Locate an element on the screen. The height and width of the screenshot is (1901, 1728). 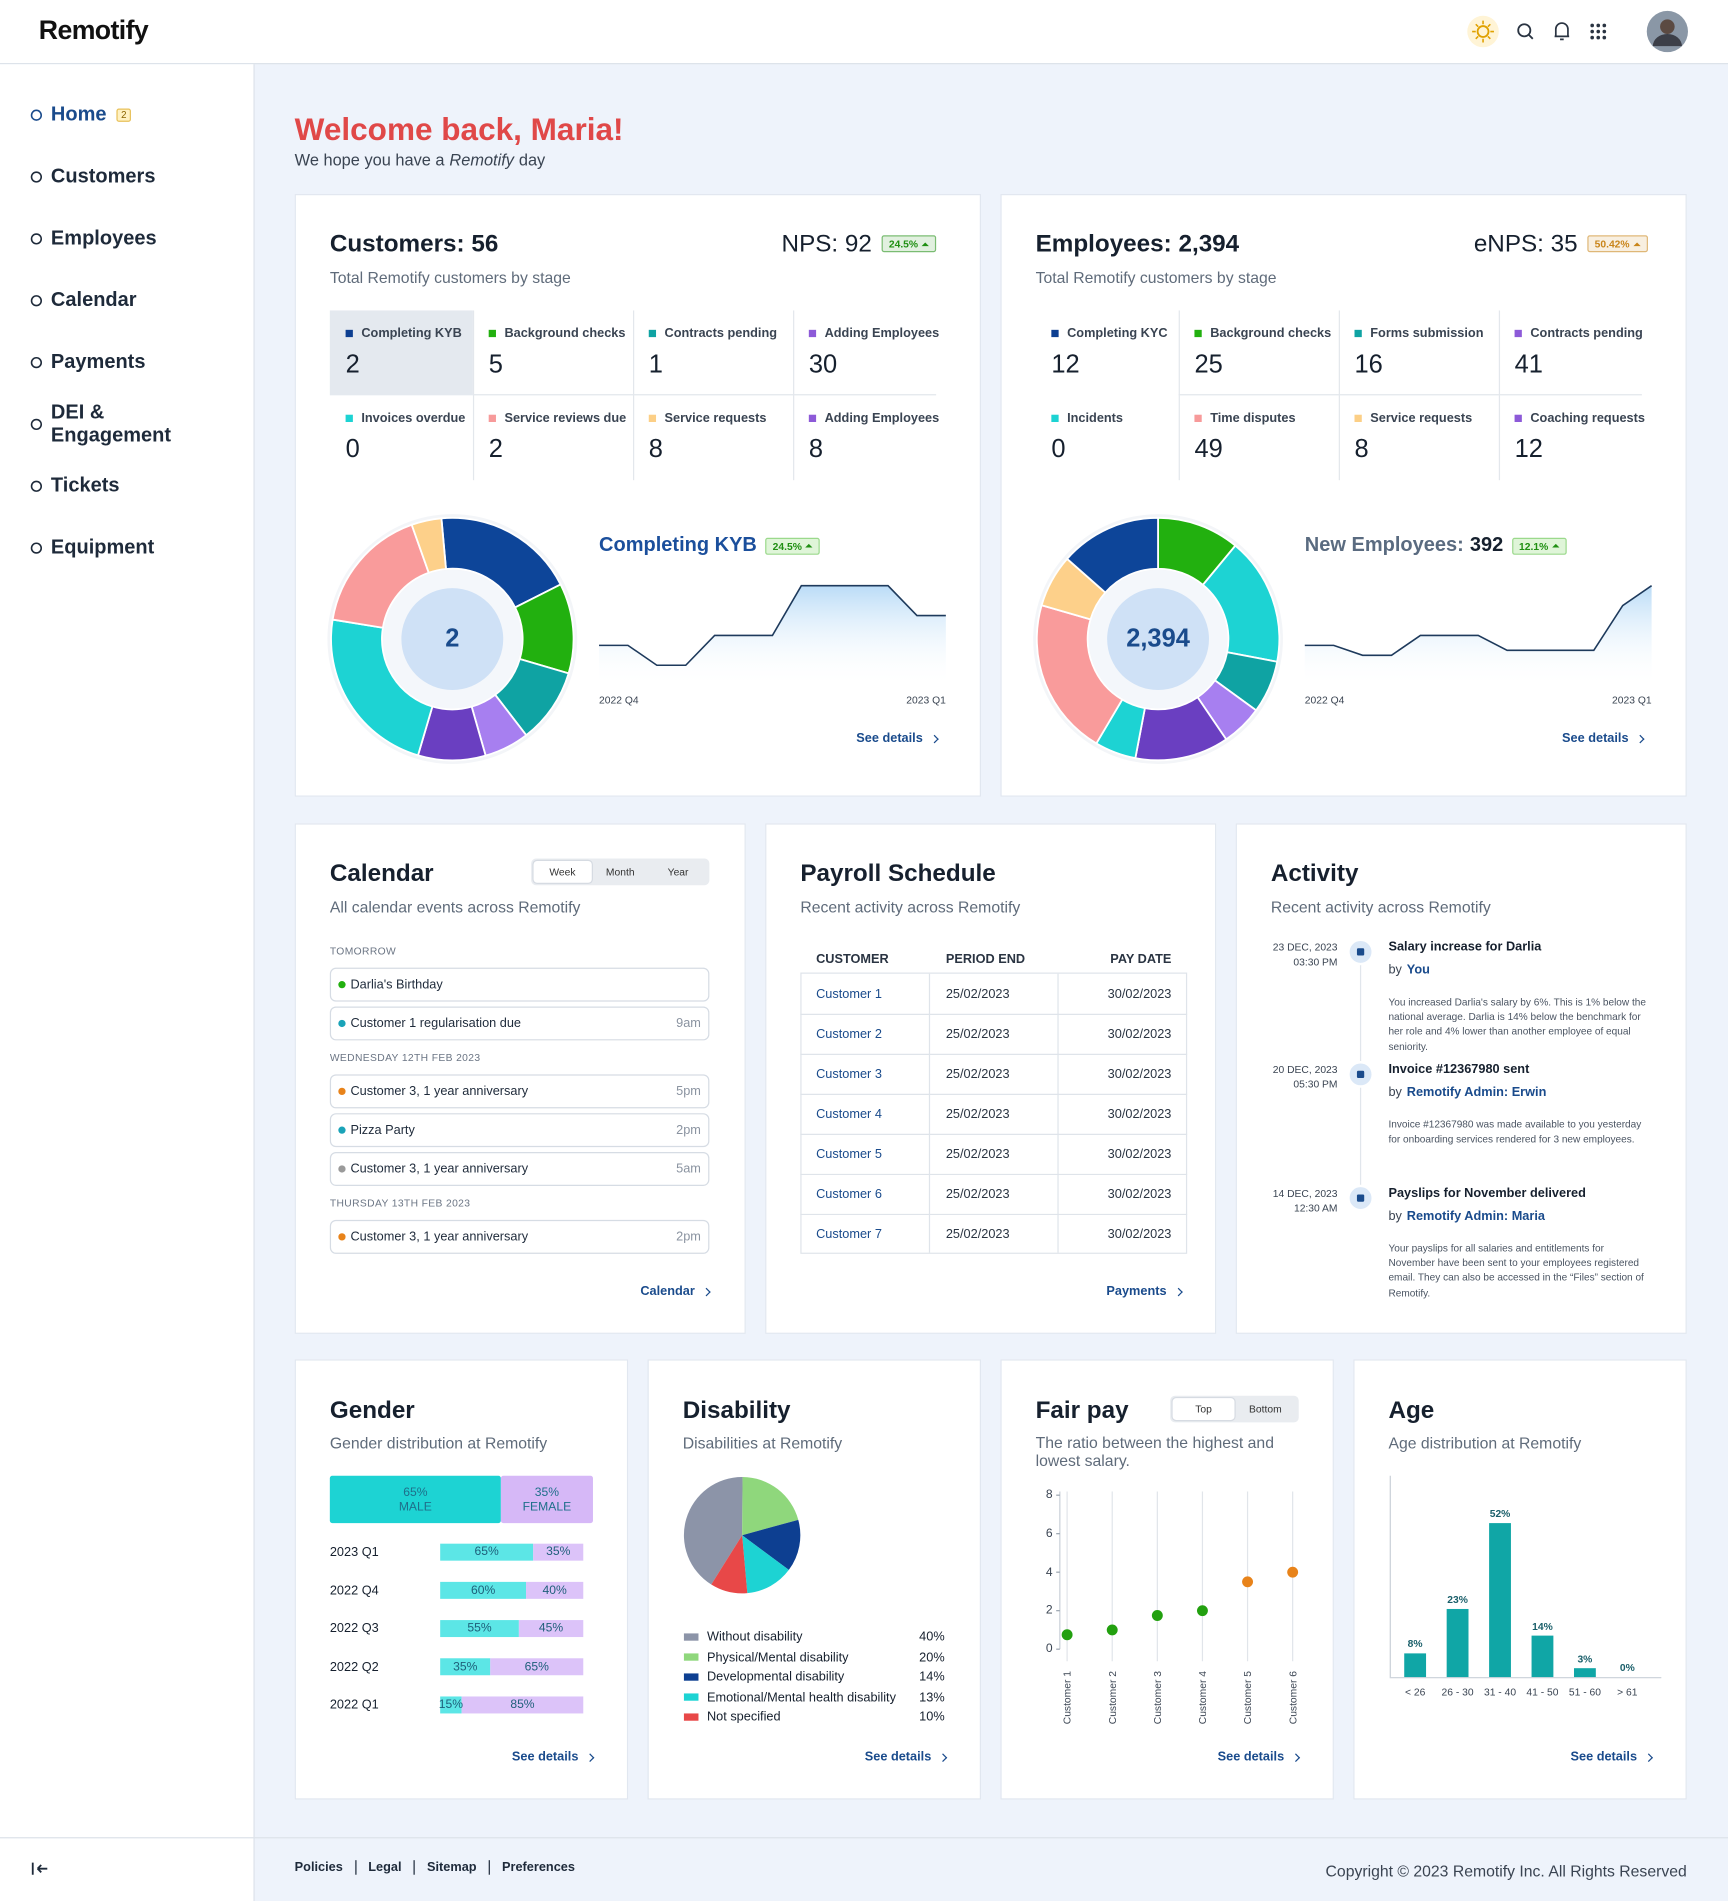
calendar-event: Darlia's Birthday is located at coordinates (519, 984).